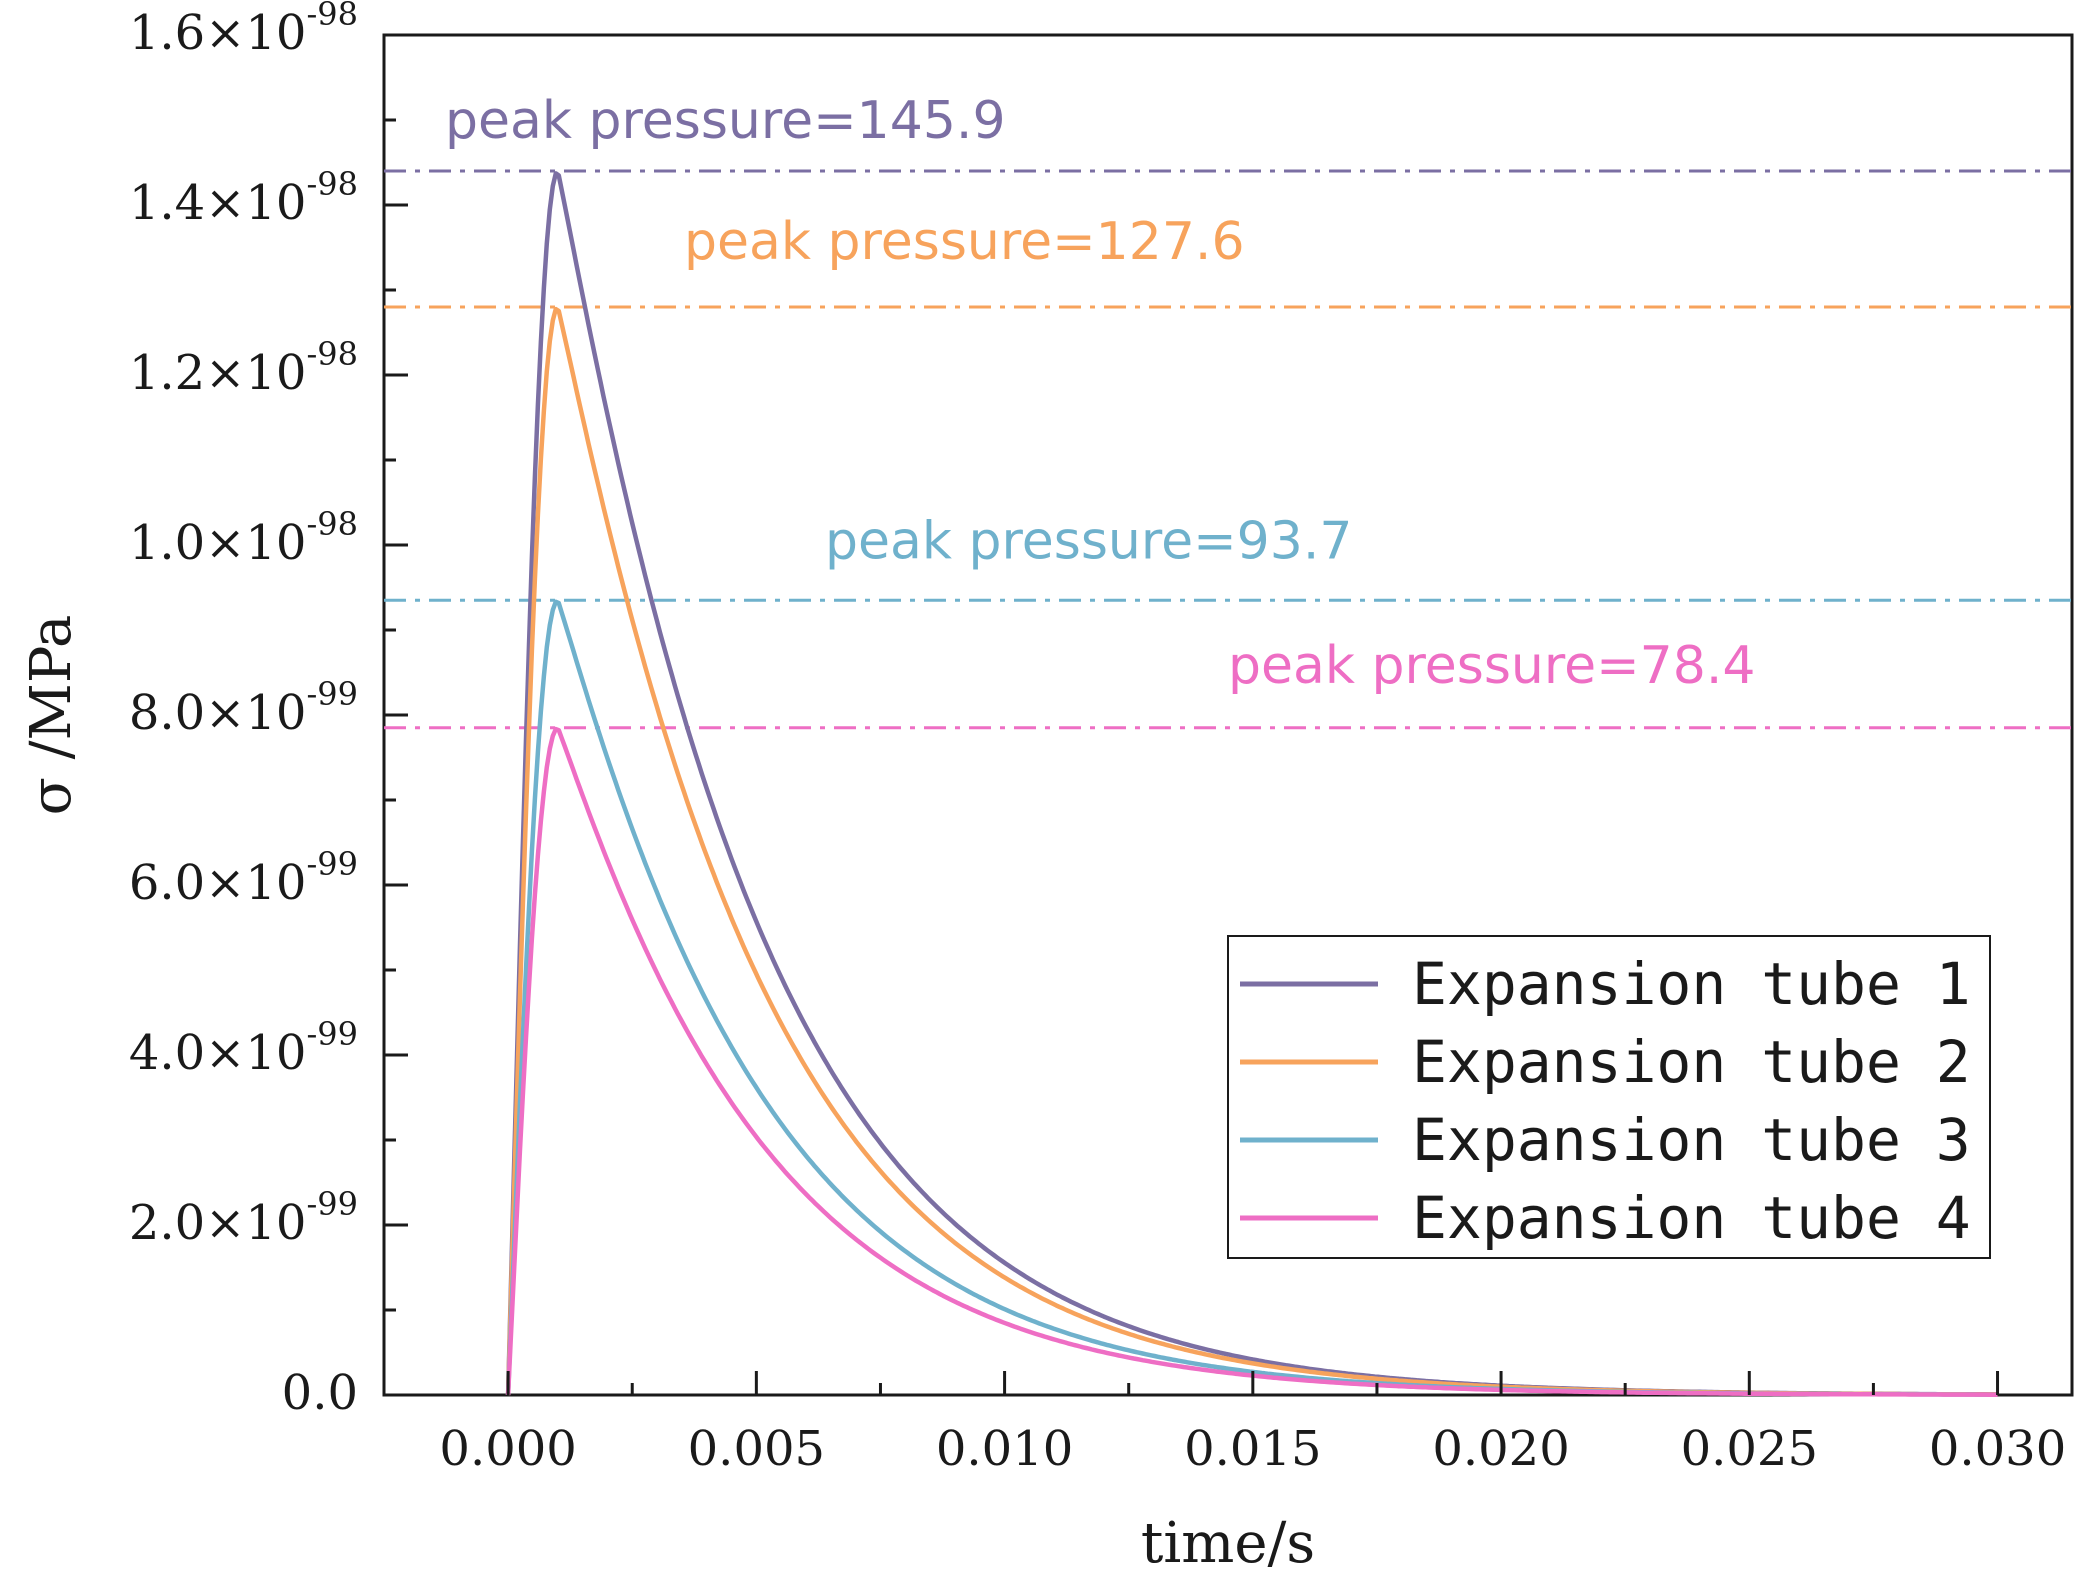 The height and width of the screenshot is (1582, 2086). Describe the element at coordinates (507, 1449) in the screenshot. I see `x-tick-label: 0.000` at that location.